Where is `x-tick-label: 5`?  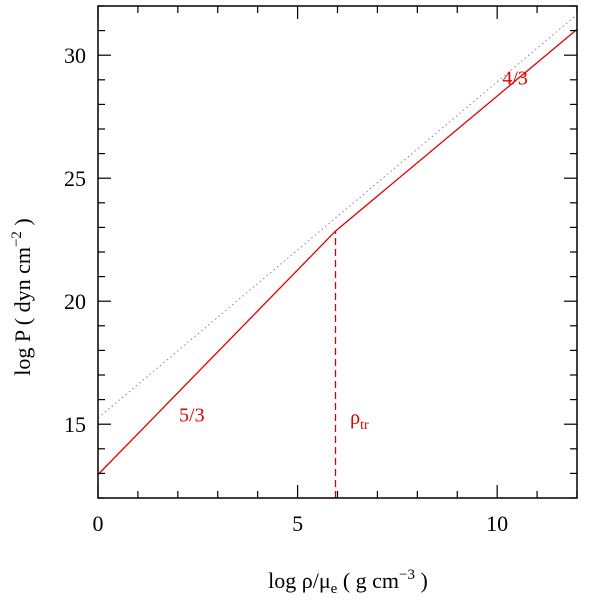 x-tick-label: 5 is located at coordinates (297, 523).